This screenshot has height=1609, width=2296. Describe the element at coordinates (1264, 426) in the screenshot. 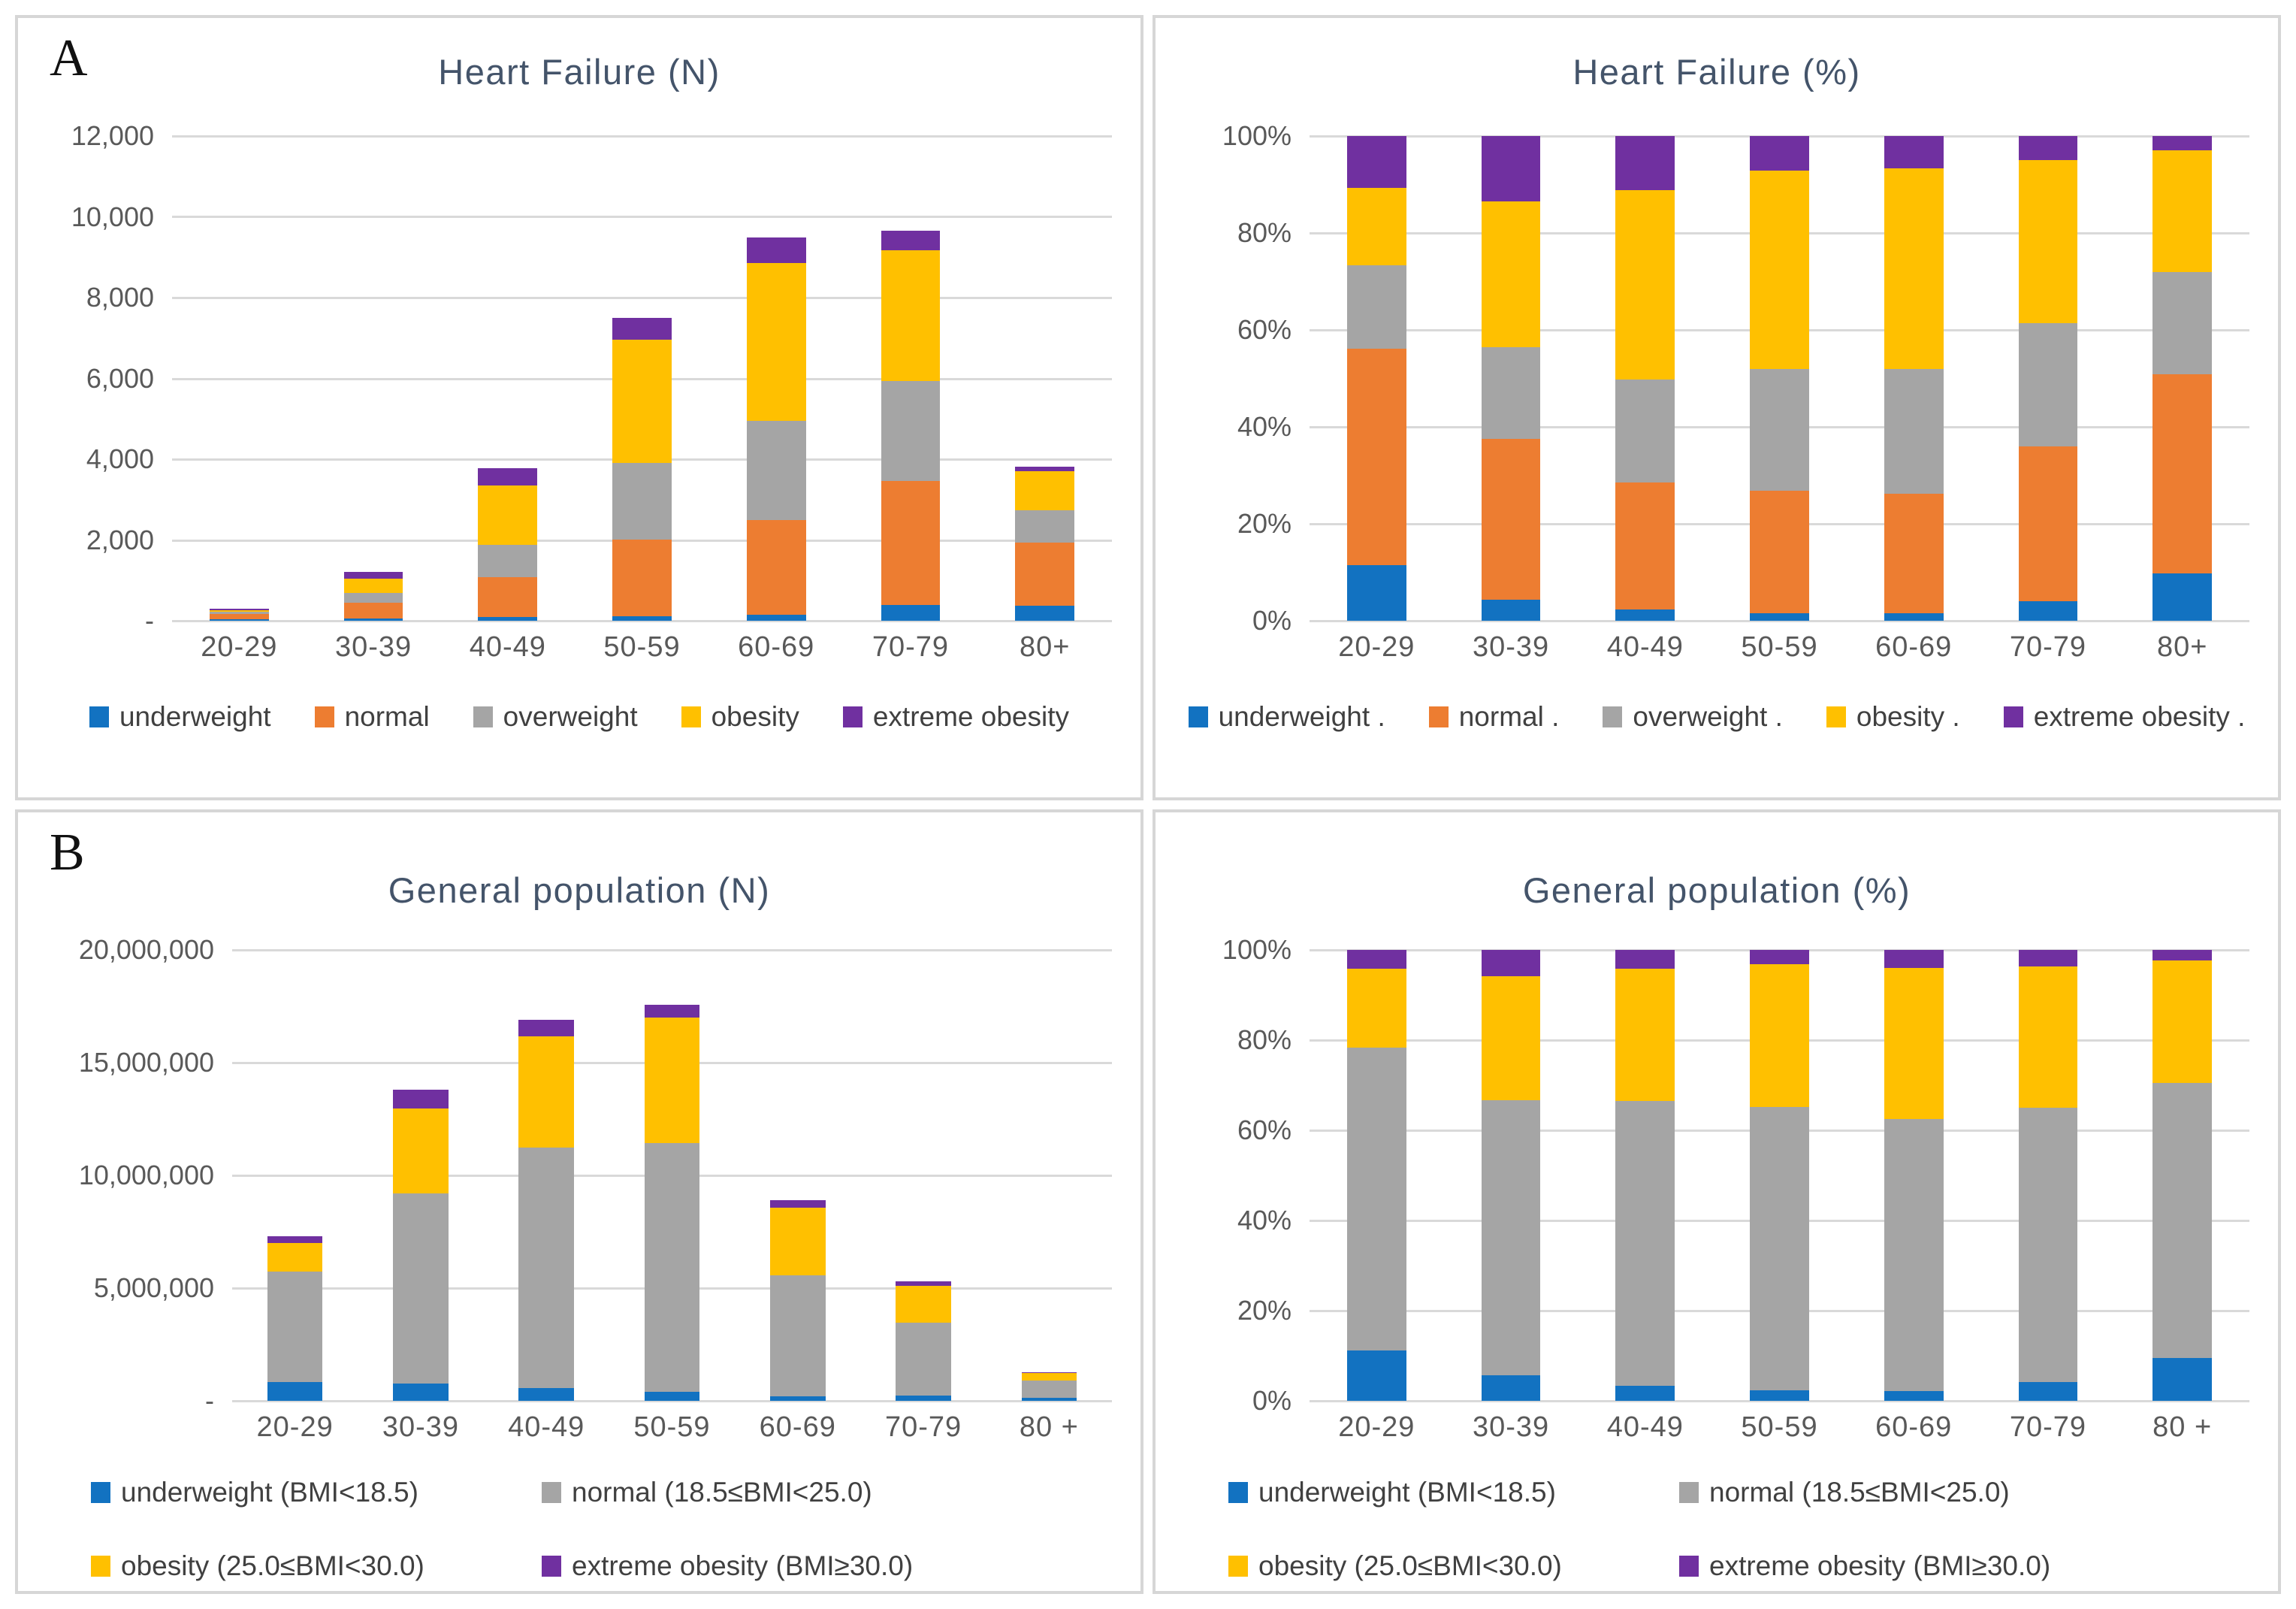

I see `y-axis-tick-label: 40%` at that location.